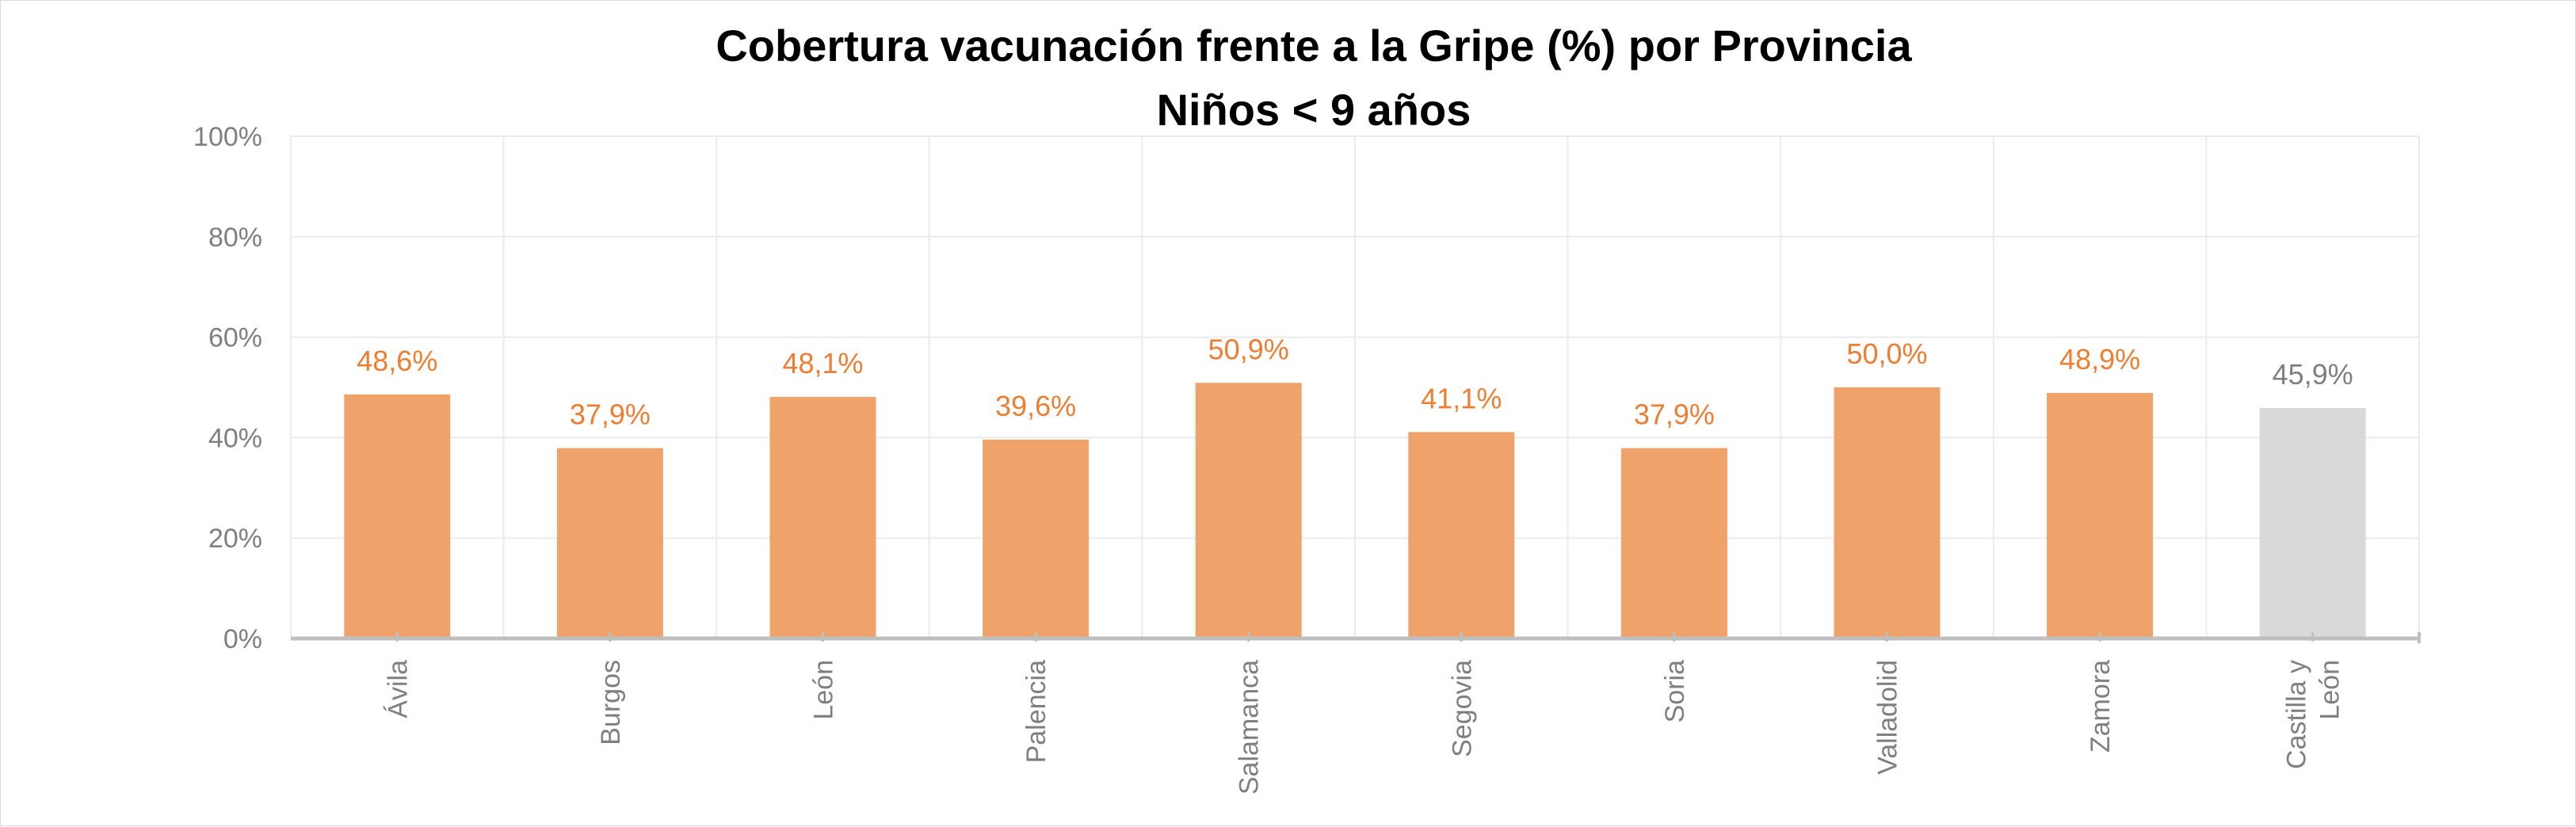 The width and height of the screenshot is (2576, 827). I want to click on y-axis-ticks: 0% 20% 40% 60% 80% 100%, so click(228, 388).